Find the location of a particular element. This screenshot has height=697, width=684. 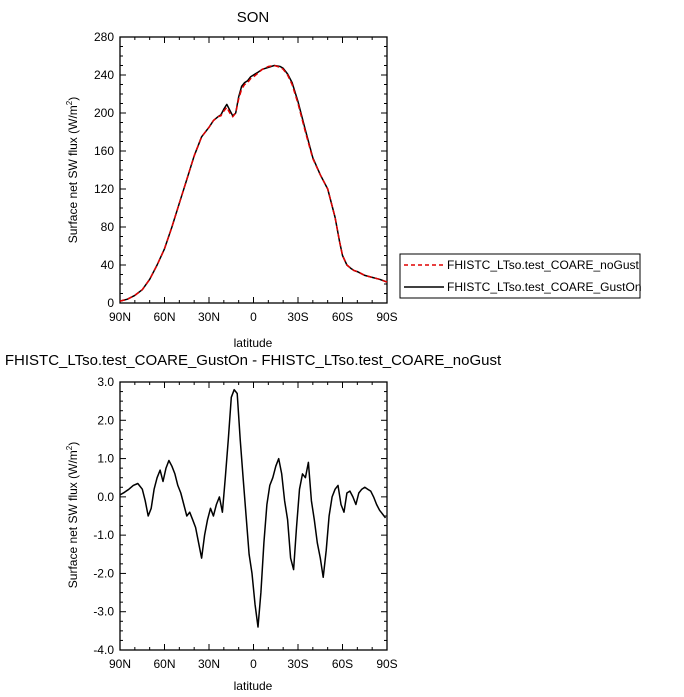

top-chart-ytick-label: 80 is located at coordinates (108, 227).